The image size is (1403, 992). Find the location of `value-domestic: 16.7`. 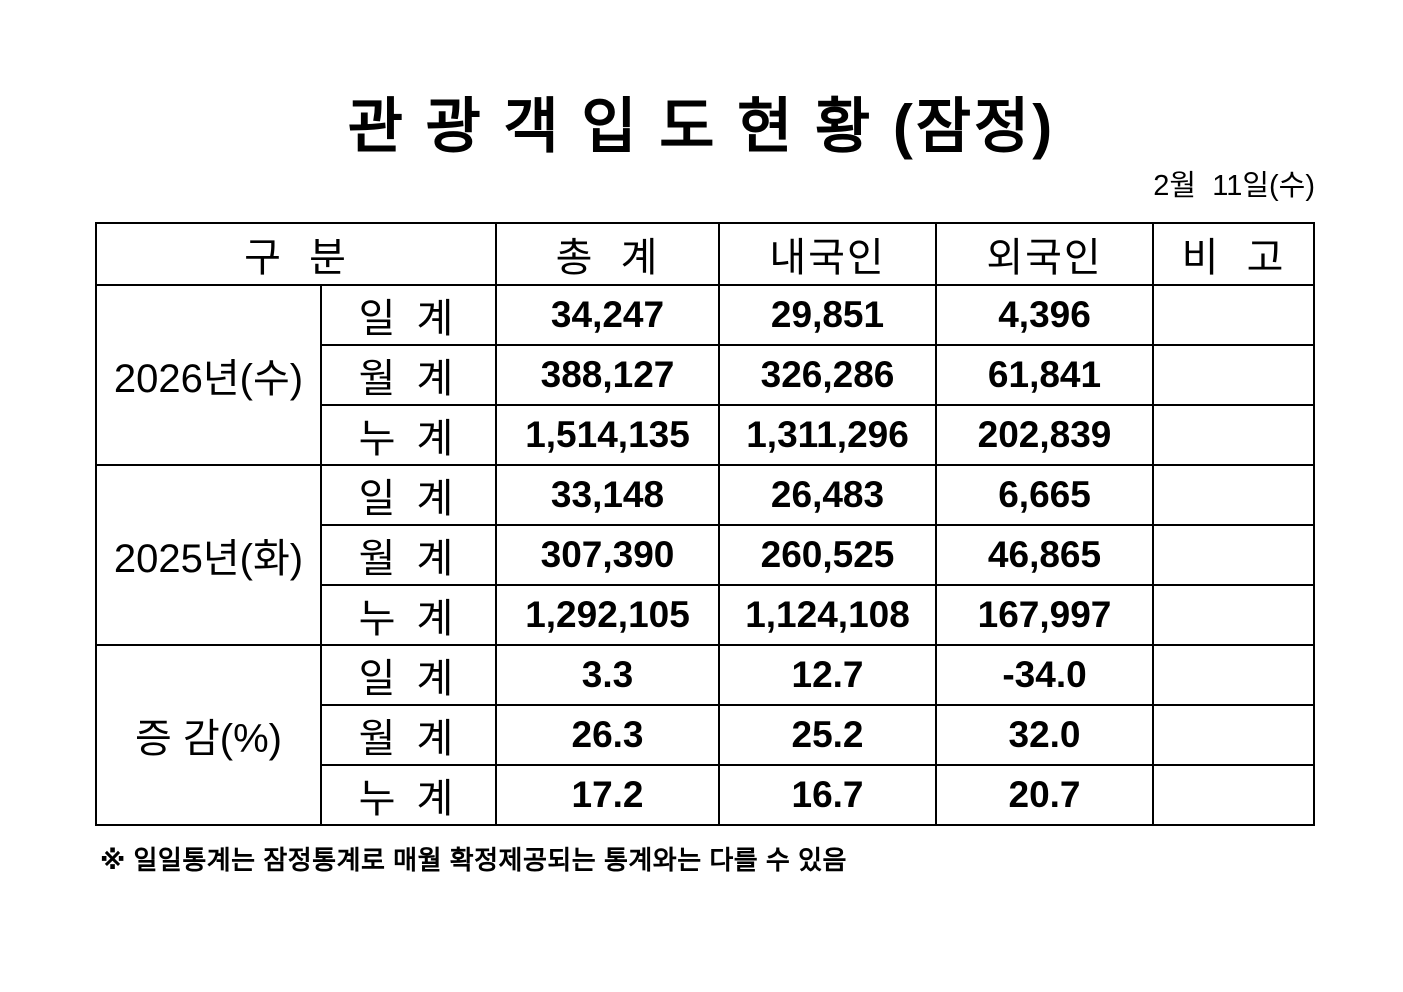

value-domestic: 16.7 is located at coordinates (828, 794).